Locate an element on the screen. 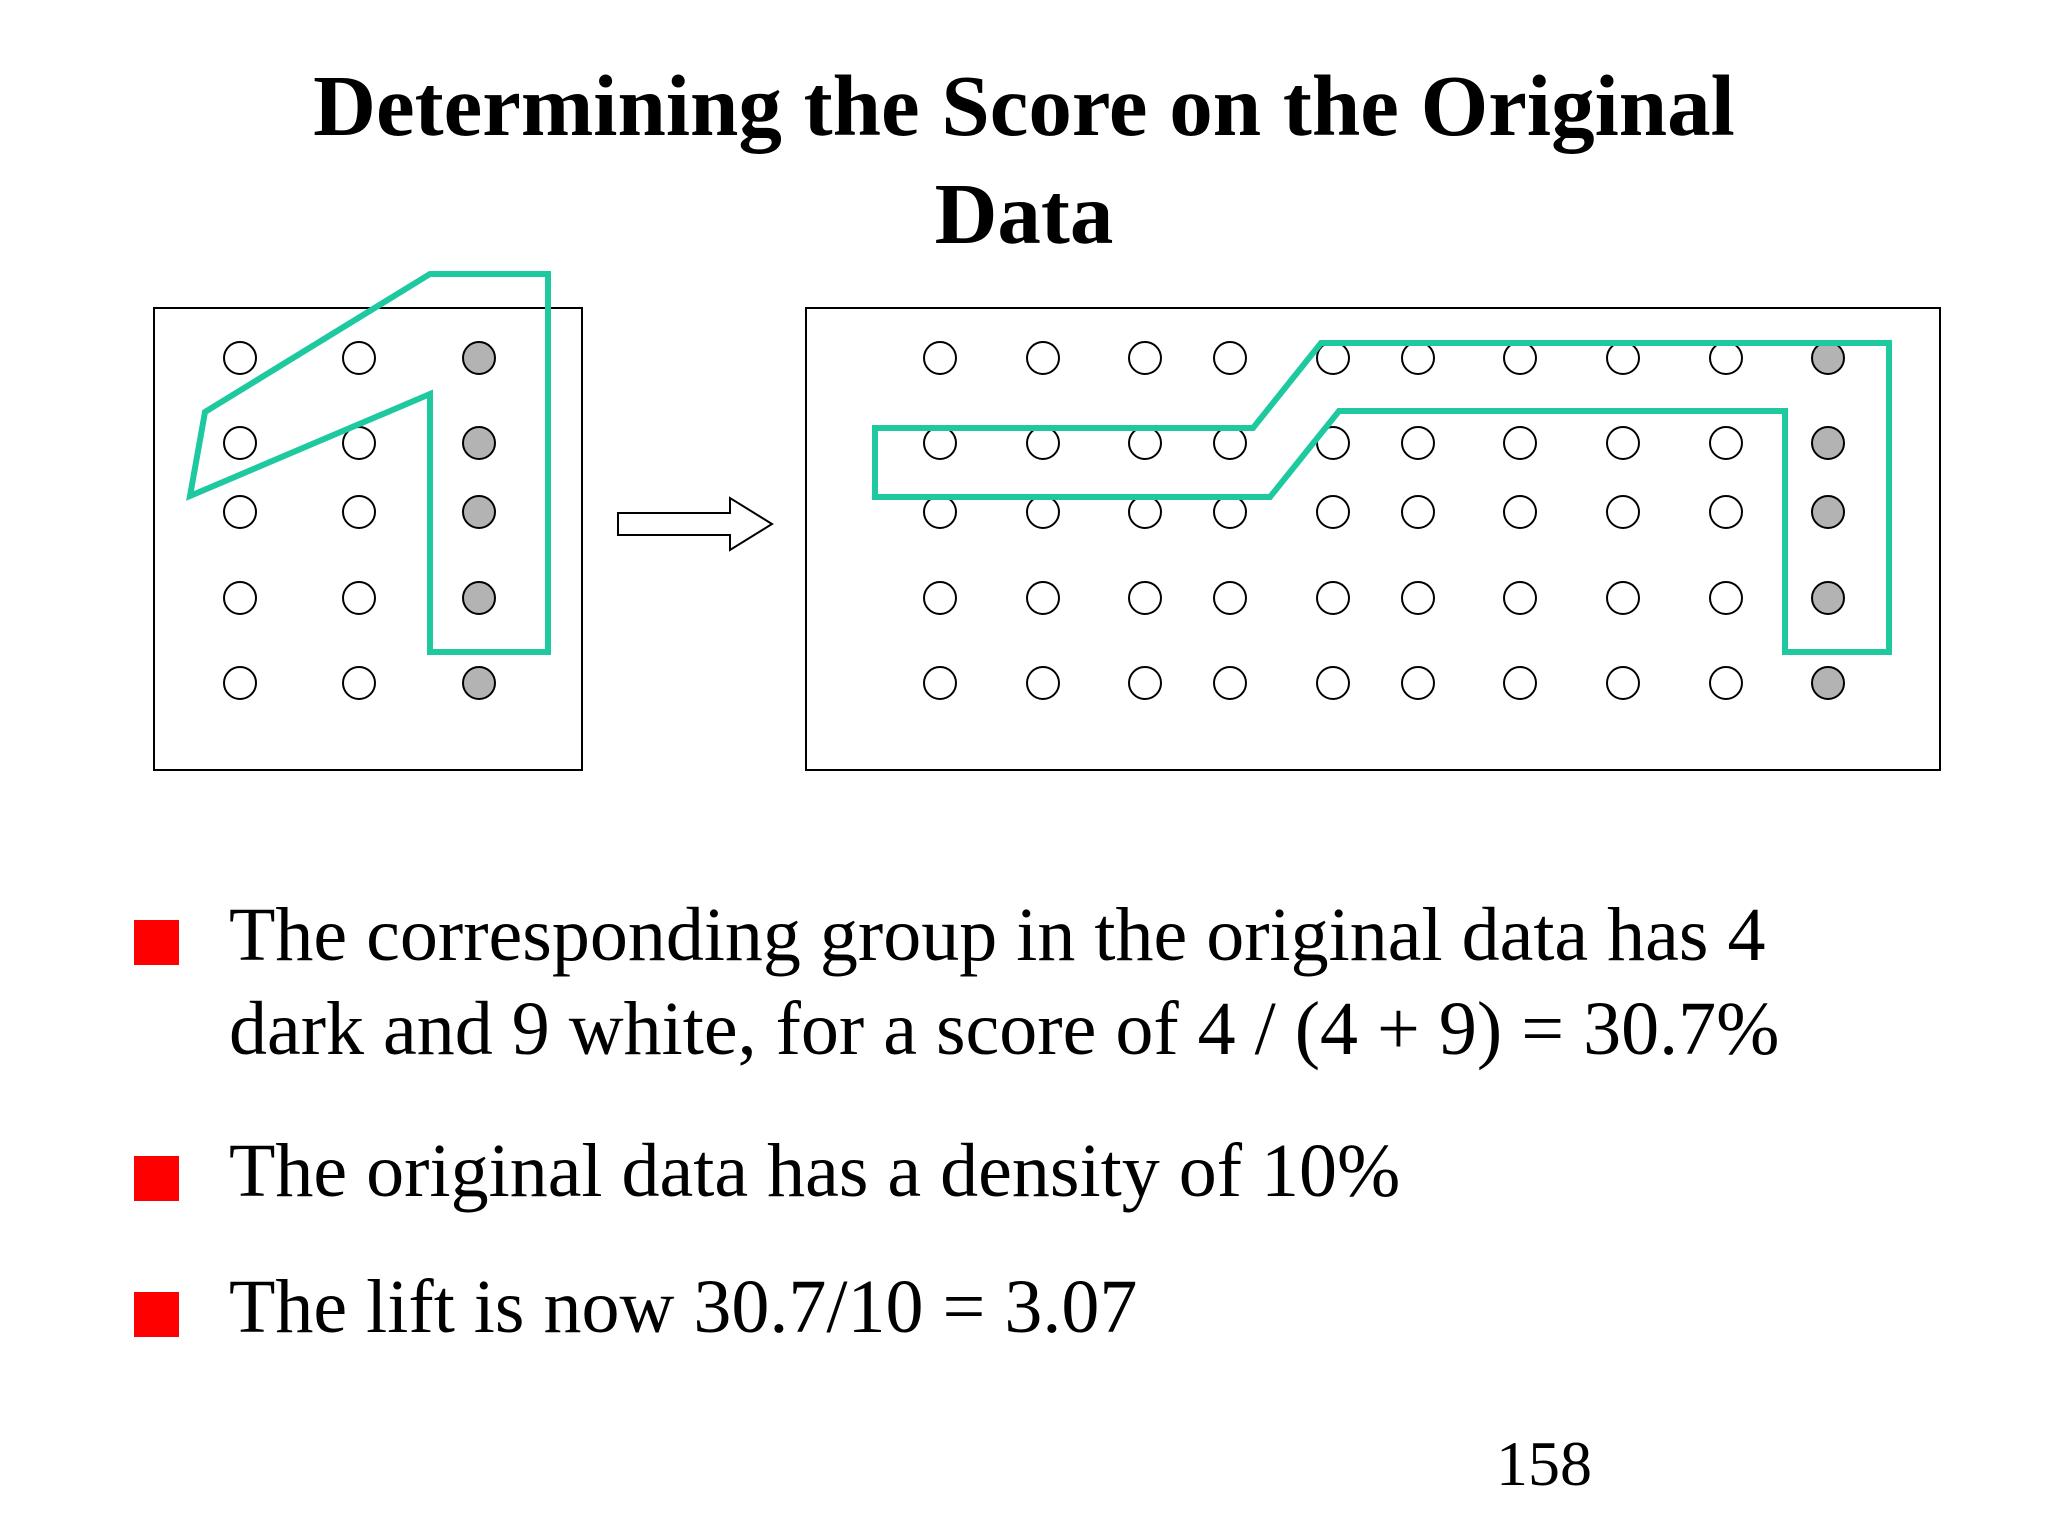  bullet-item: The lift is now 30.7/10 = 3.07 is located at coordinates (1032, 1307).